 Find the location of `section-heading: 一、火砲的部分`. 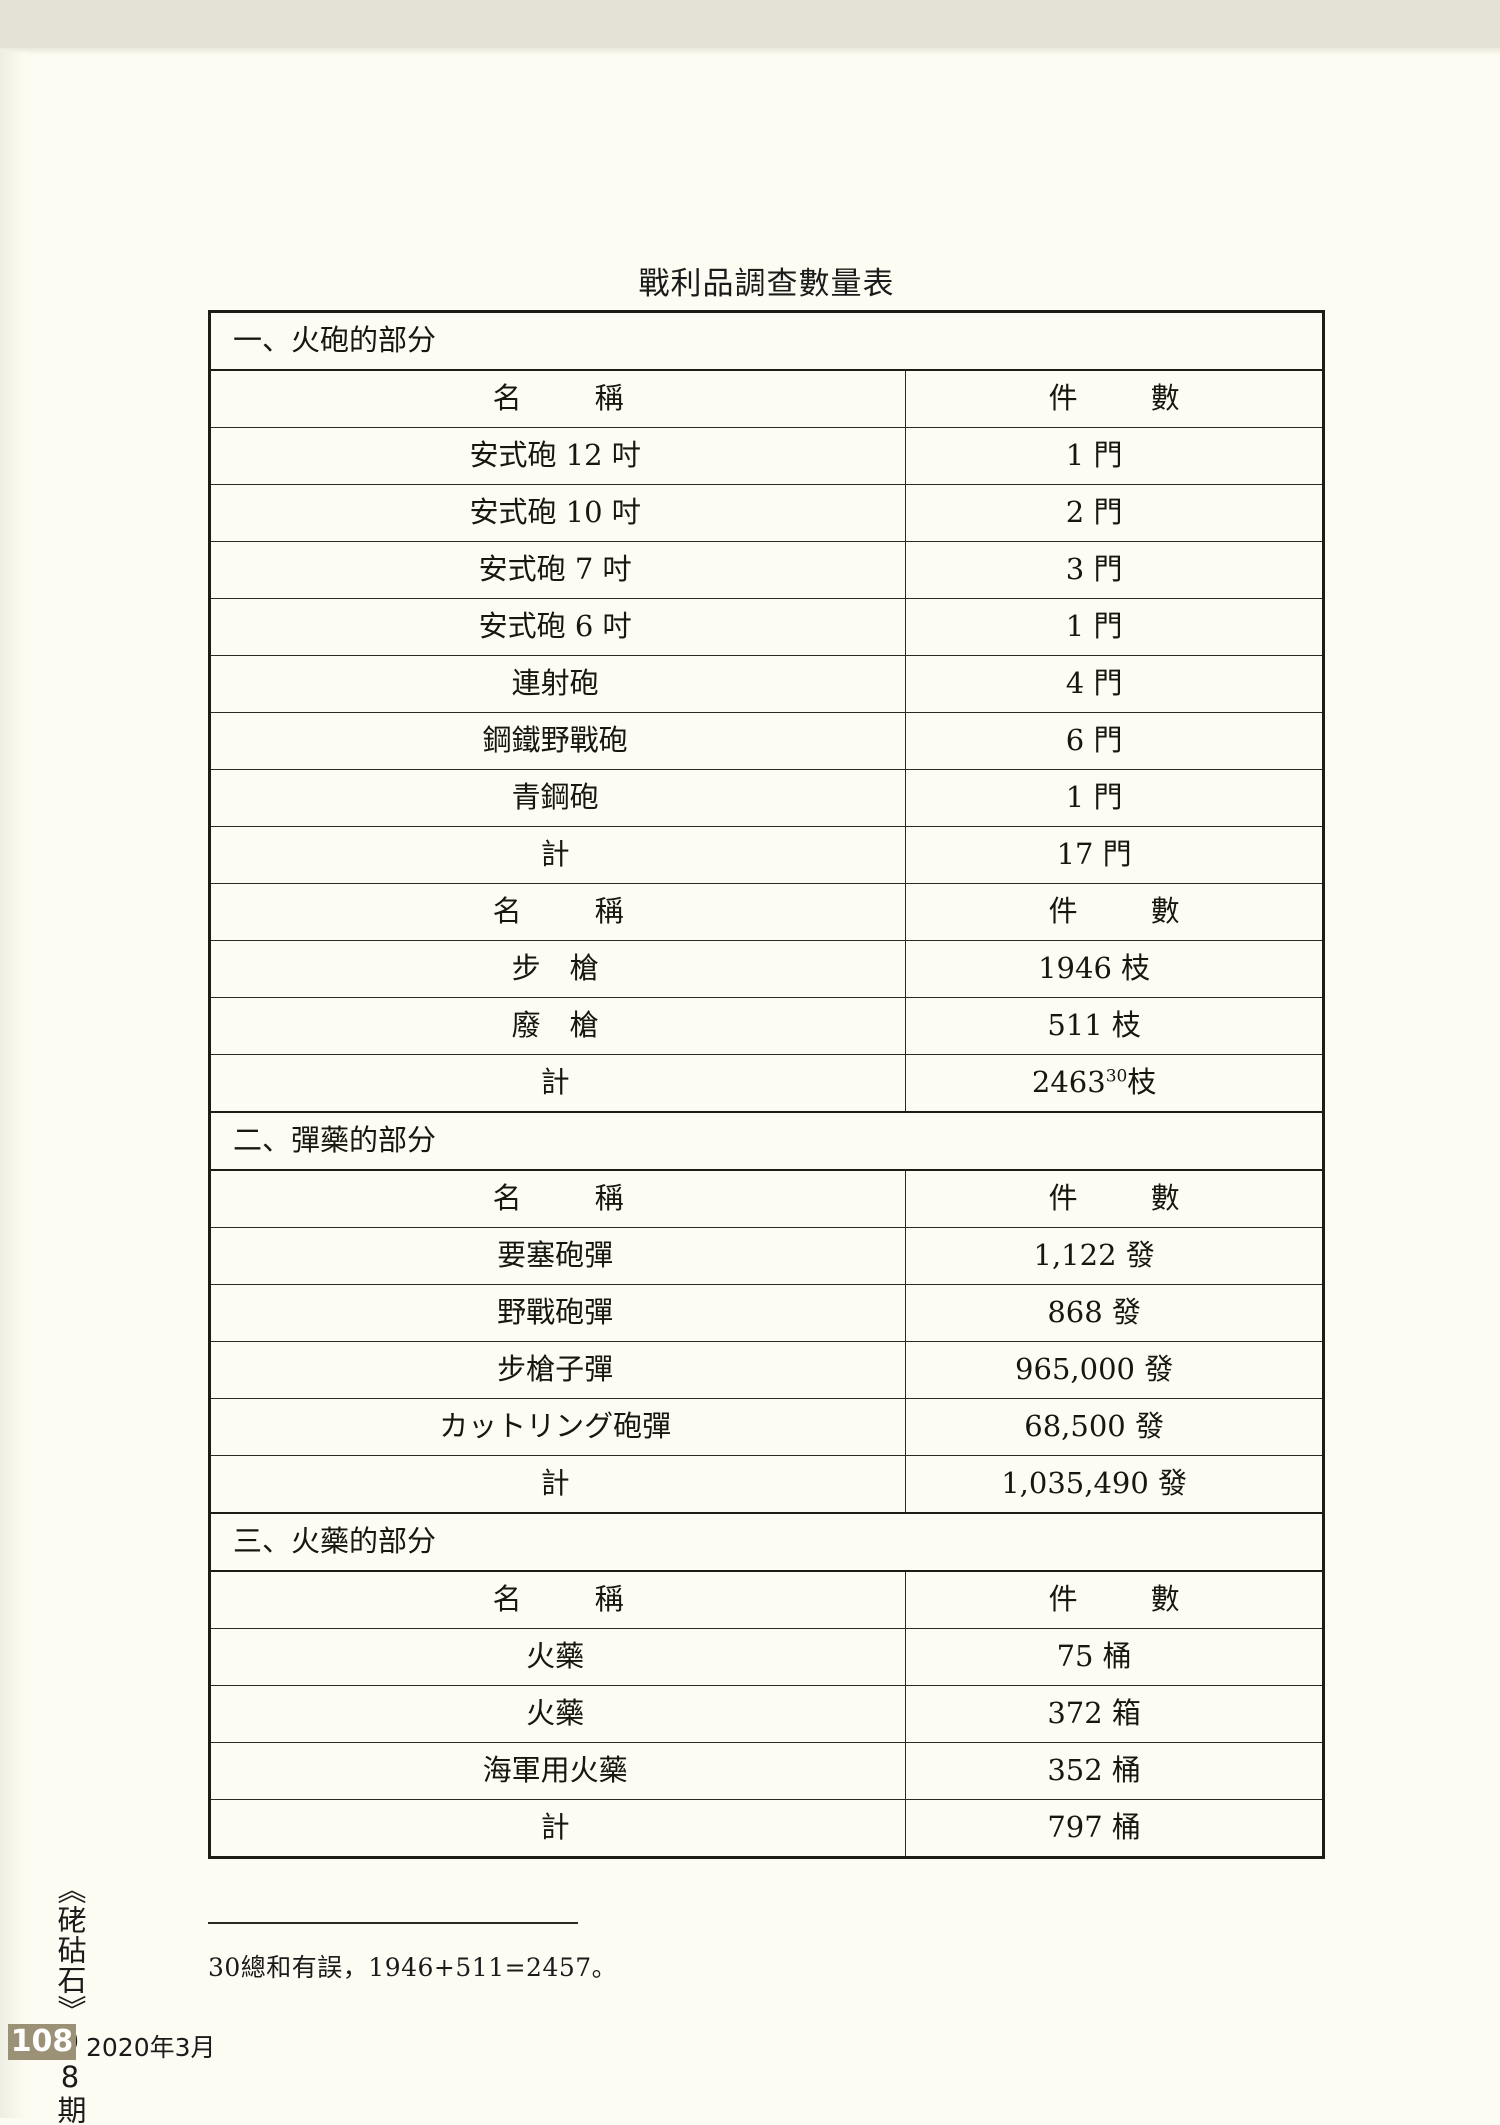

section-heading: 一、火砲的部分 is located at coordinates (766, 340).